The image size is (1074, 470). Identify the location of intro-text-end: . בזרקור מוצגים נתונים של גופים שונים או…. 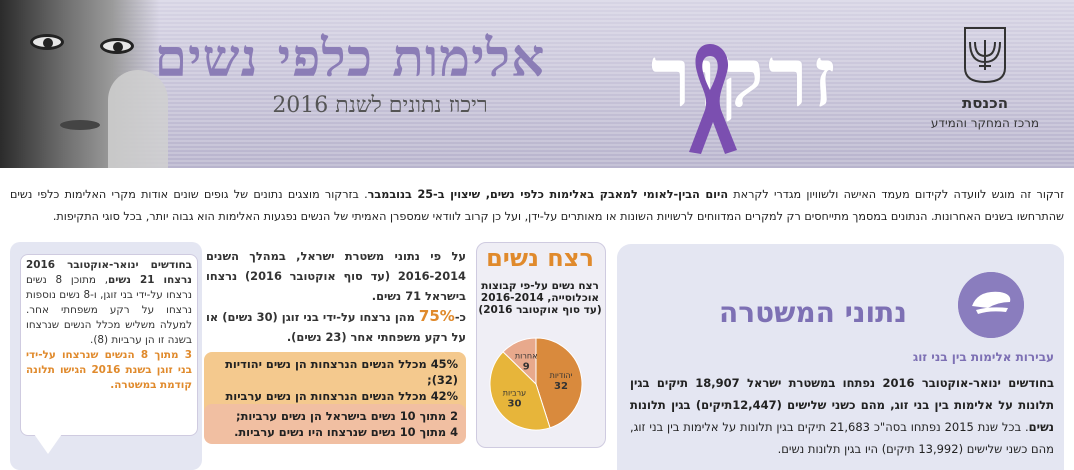
(537, 205).